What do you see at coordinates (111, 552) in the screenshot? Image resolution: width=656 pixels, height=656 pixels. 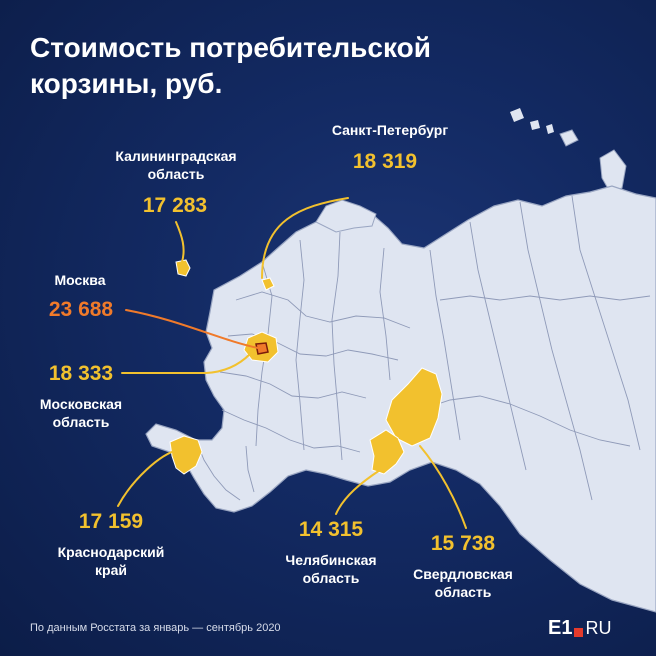 I see `krasnodar-name-line1: Краснодарский` at bounding box center [111, 552].